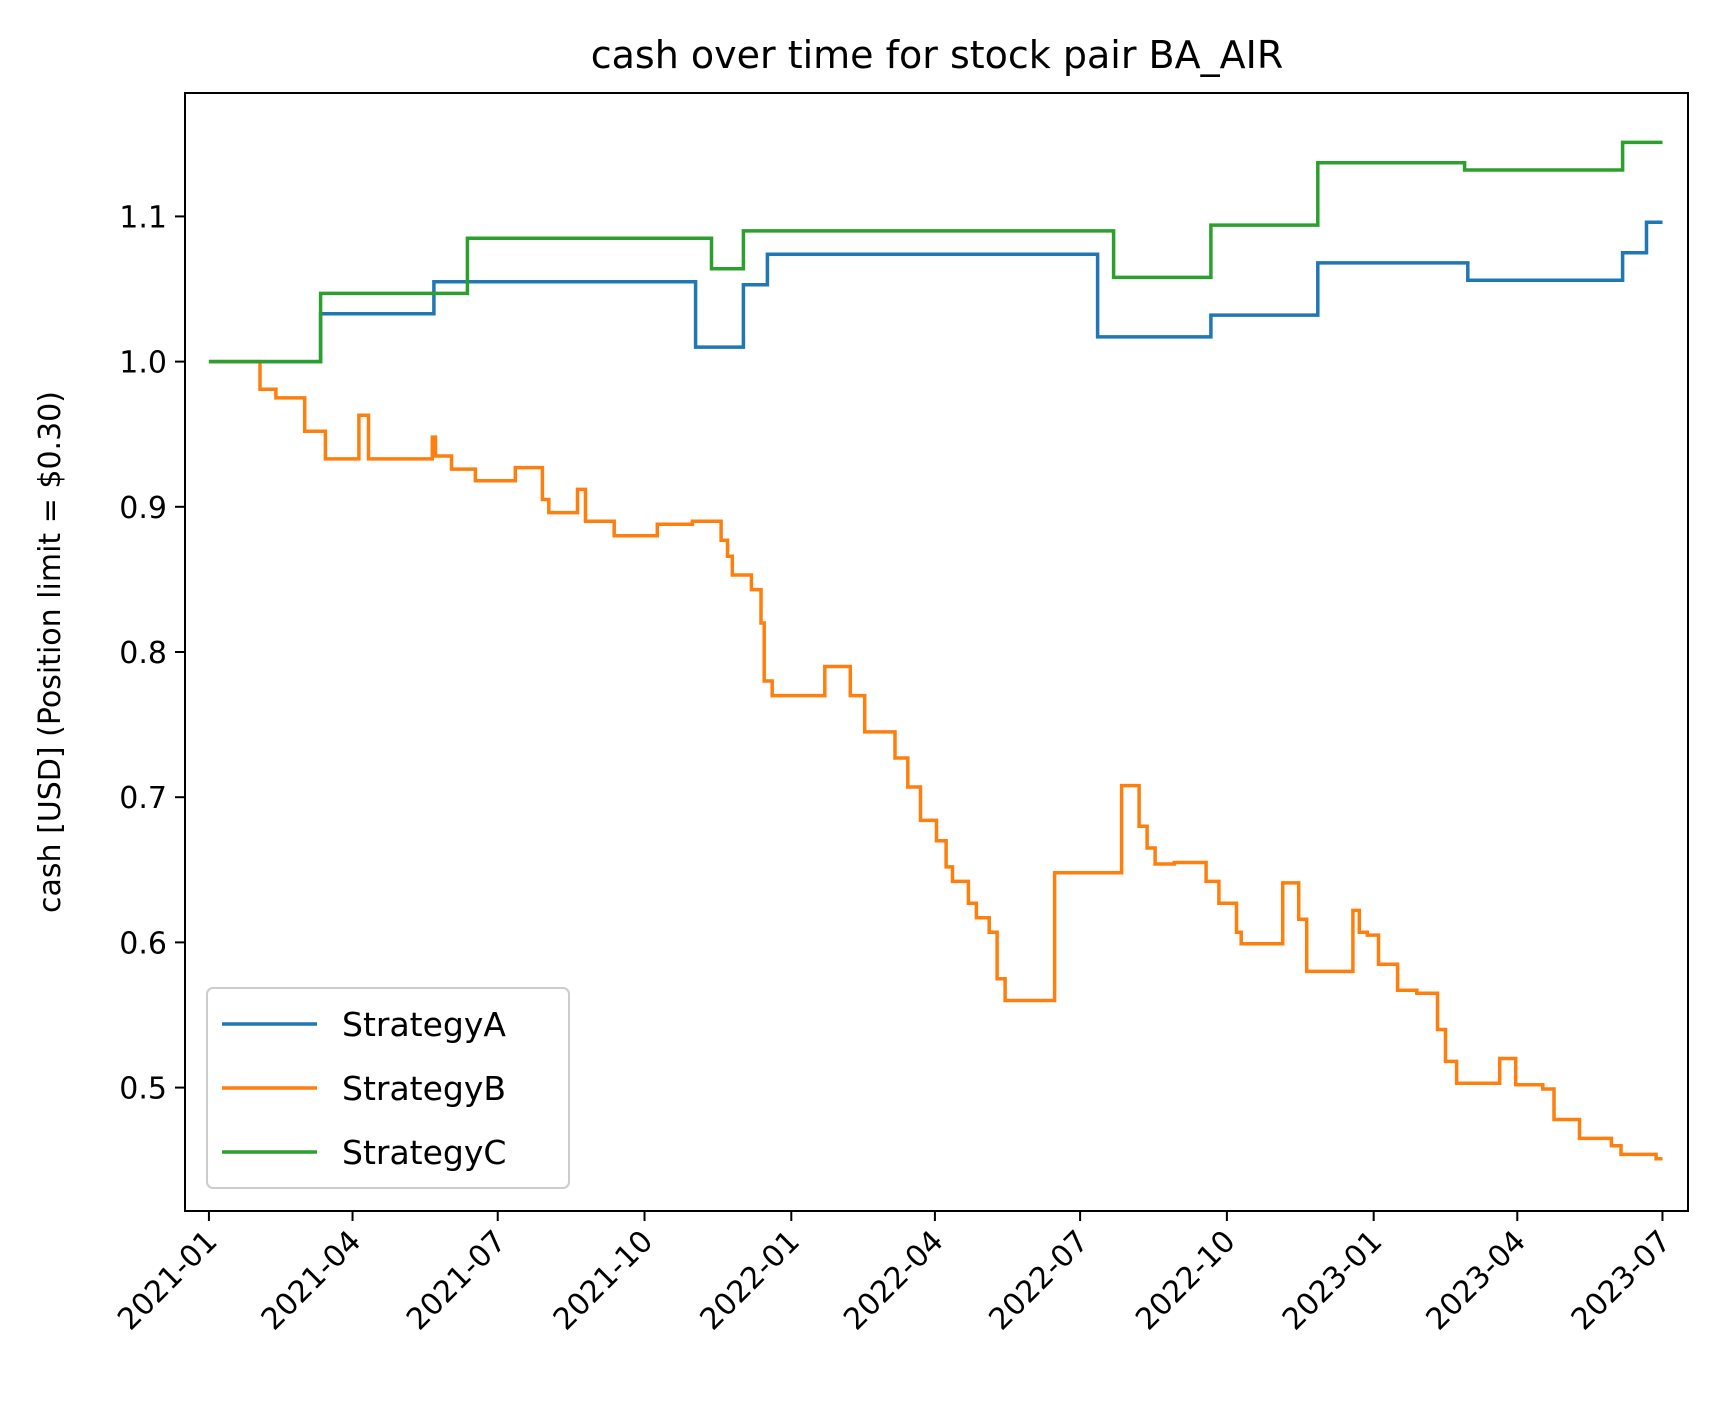 The height and width of the screenshot is (1413, 1712). I want to click on legend: StrategyA StrategyB StrategyC, so click(388, 1088).